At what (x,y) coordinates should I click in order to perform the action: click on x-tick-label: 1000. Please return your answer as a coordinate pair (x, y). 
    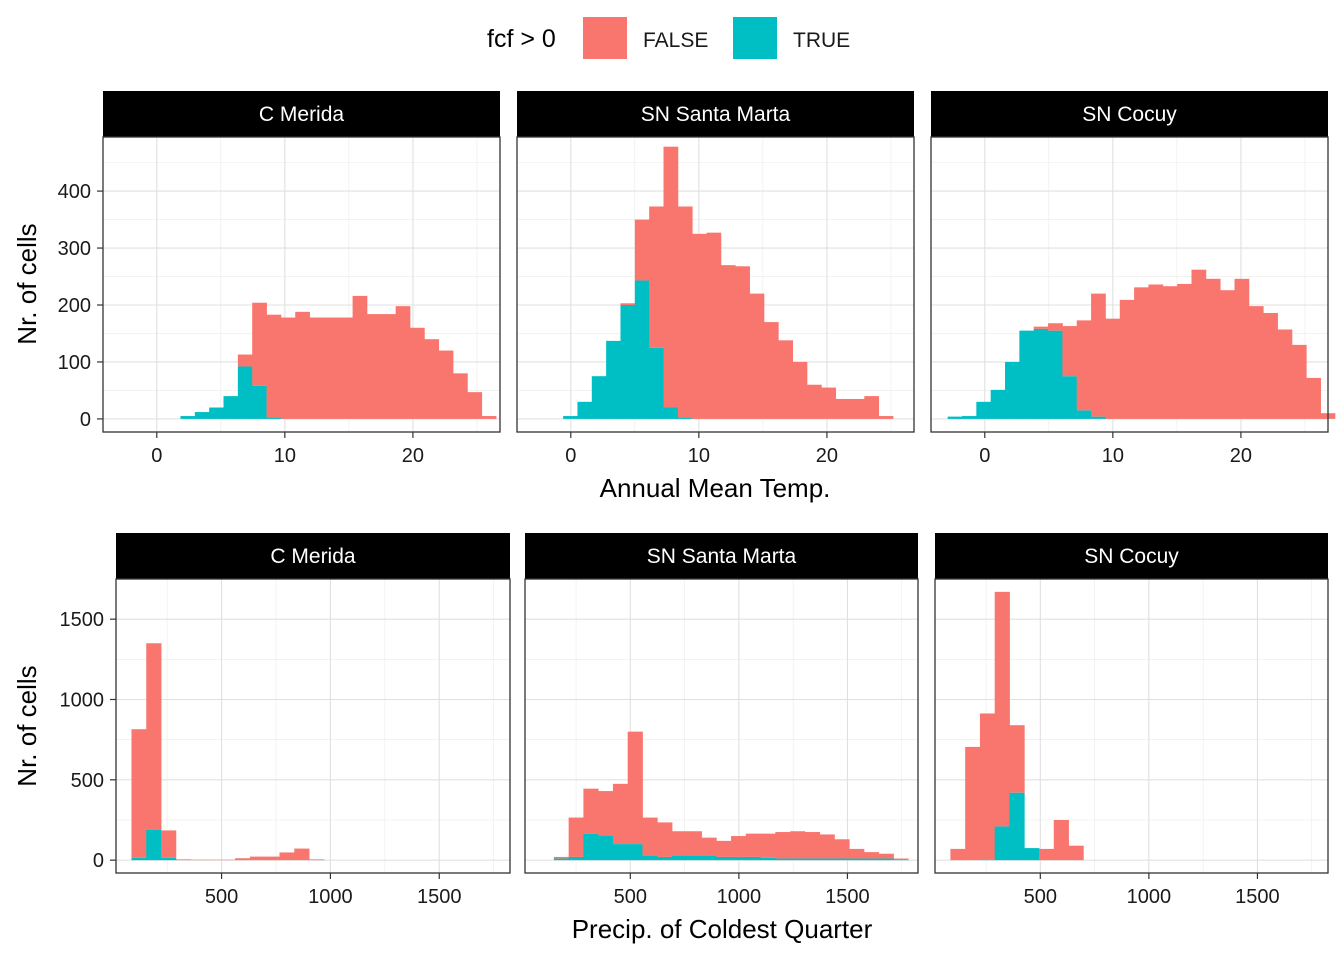
    Looking at the image, I should click on (739, 897).